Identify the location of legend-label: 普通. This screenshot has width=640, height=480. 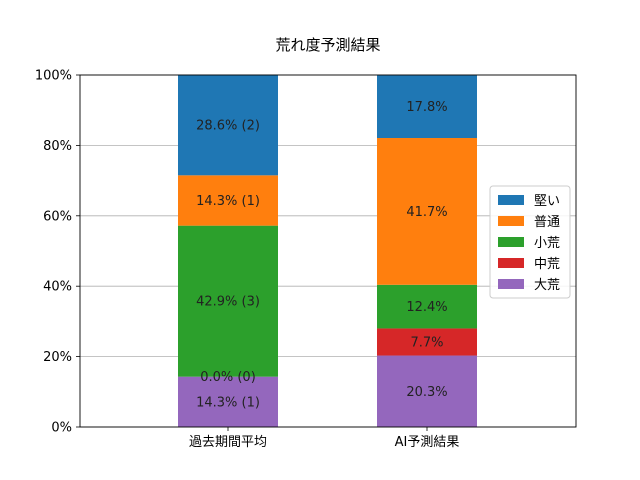
(547, 222).